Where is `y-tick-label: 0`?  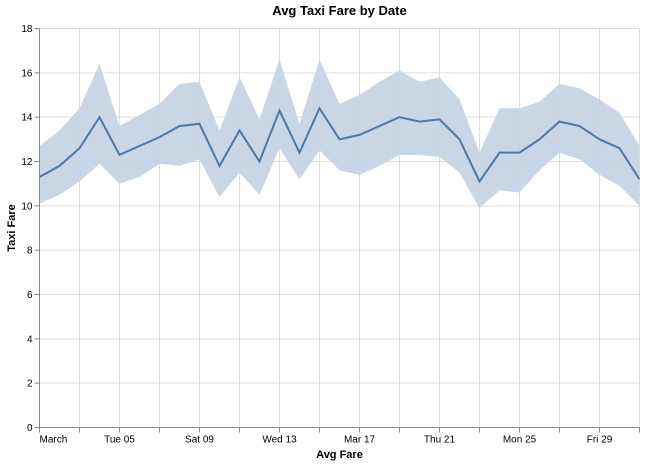
y-tick-label: 0 is located at coordinates (30, 428).